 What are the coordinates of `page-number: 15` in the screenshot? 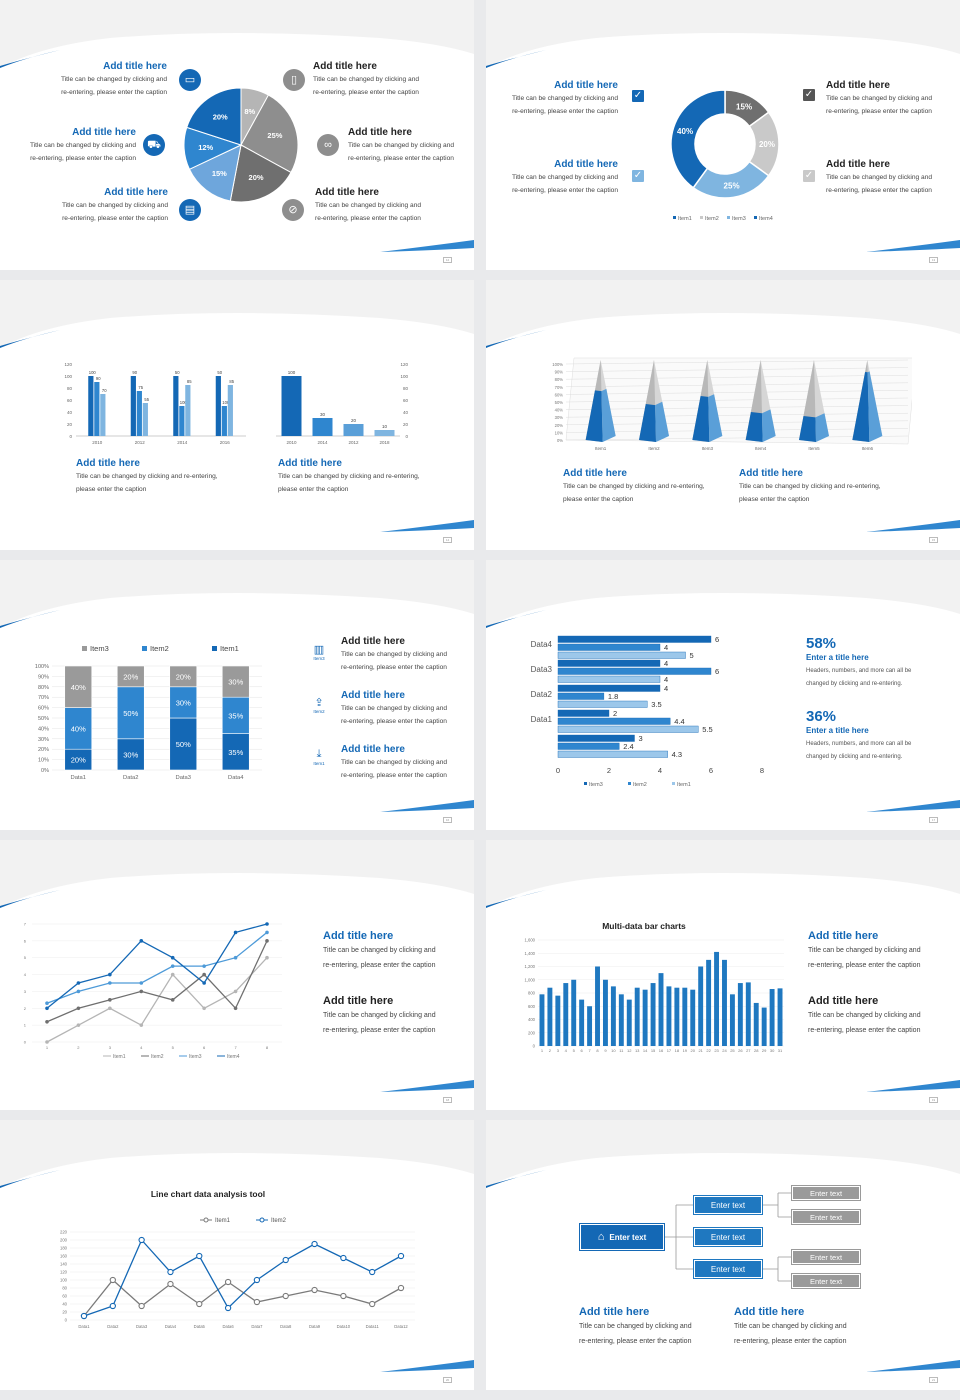 It's located at (933, 540).